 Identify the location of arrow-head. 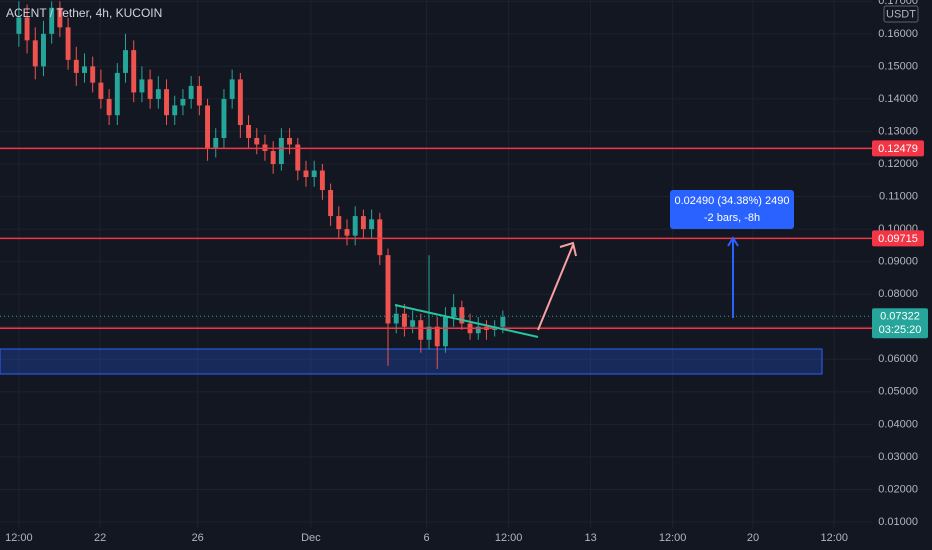
(568, 249).